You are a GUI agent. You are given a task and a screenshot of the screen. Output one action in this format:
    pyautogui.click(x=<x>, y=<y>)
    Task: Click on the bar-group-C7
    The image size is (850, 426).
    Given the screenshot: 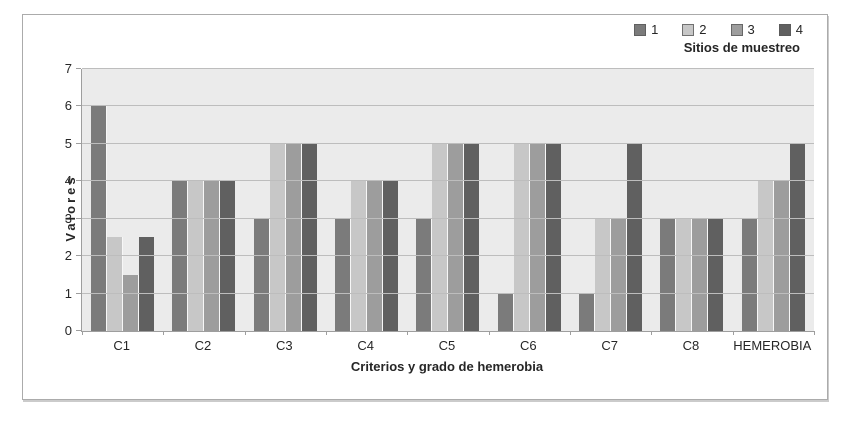 What is the action you would take?
    pyautogui.click(x=610, y=200)
    